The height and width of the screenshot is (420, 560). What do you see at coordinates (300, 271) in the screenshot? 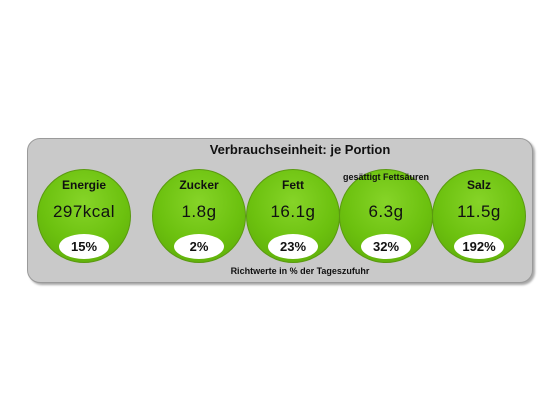
I see `daily-intake-footnote: Richtwerte in % der Tageszufuhr` at bounding box center [300, 271].